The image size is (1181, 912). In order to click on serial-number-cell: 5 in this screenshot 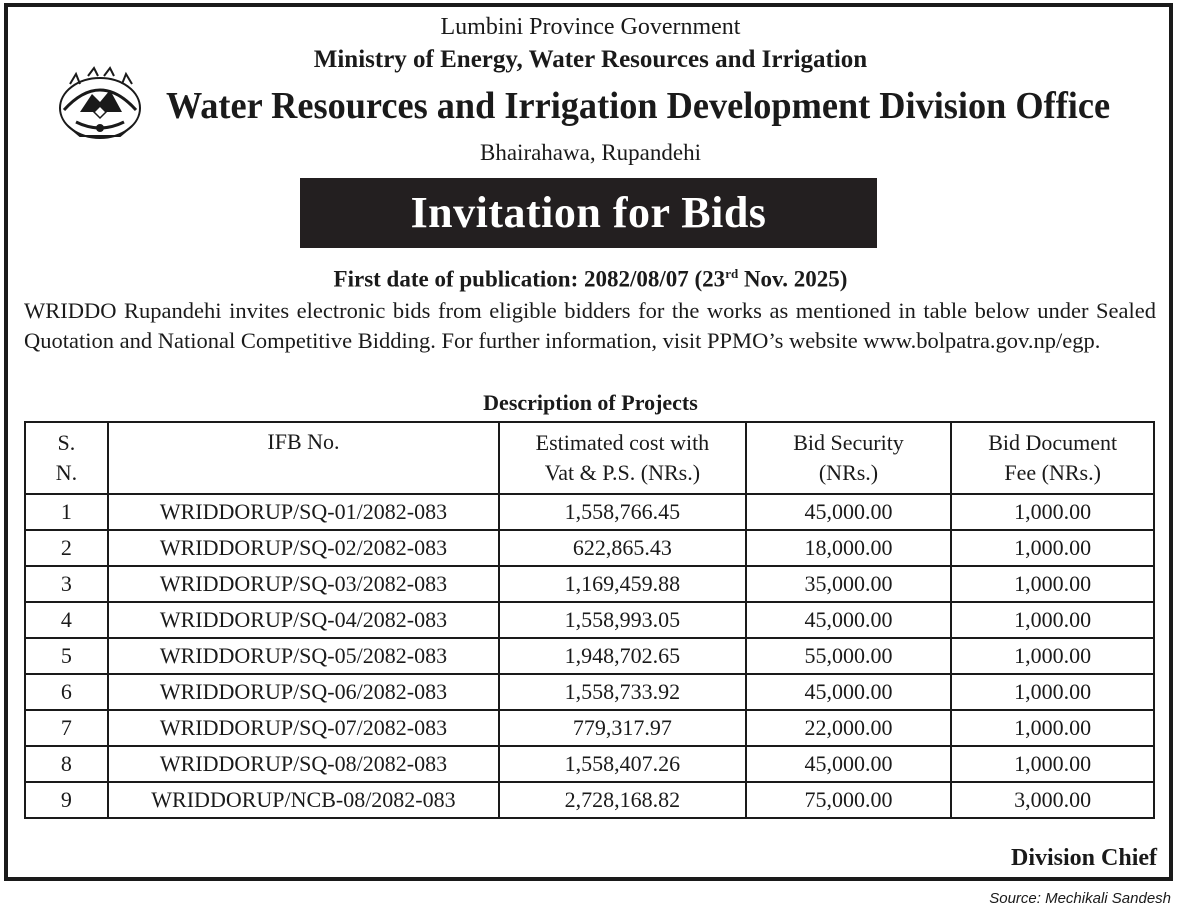, I will do `click(66, 656)`.